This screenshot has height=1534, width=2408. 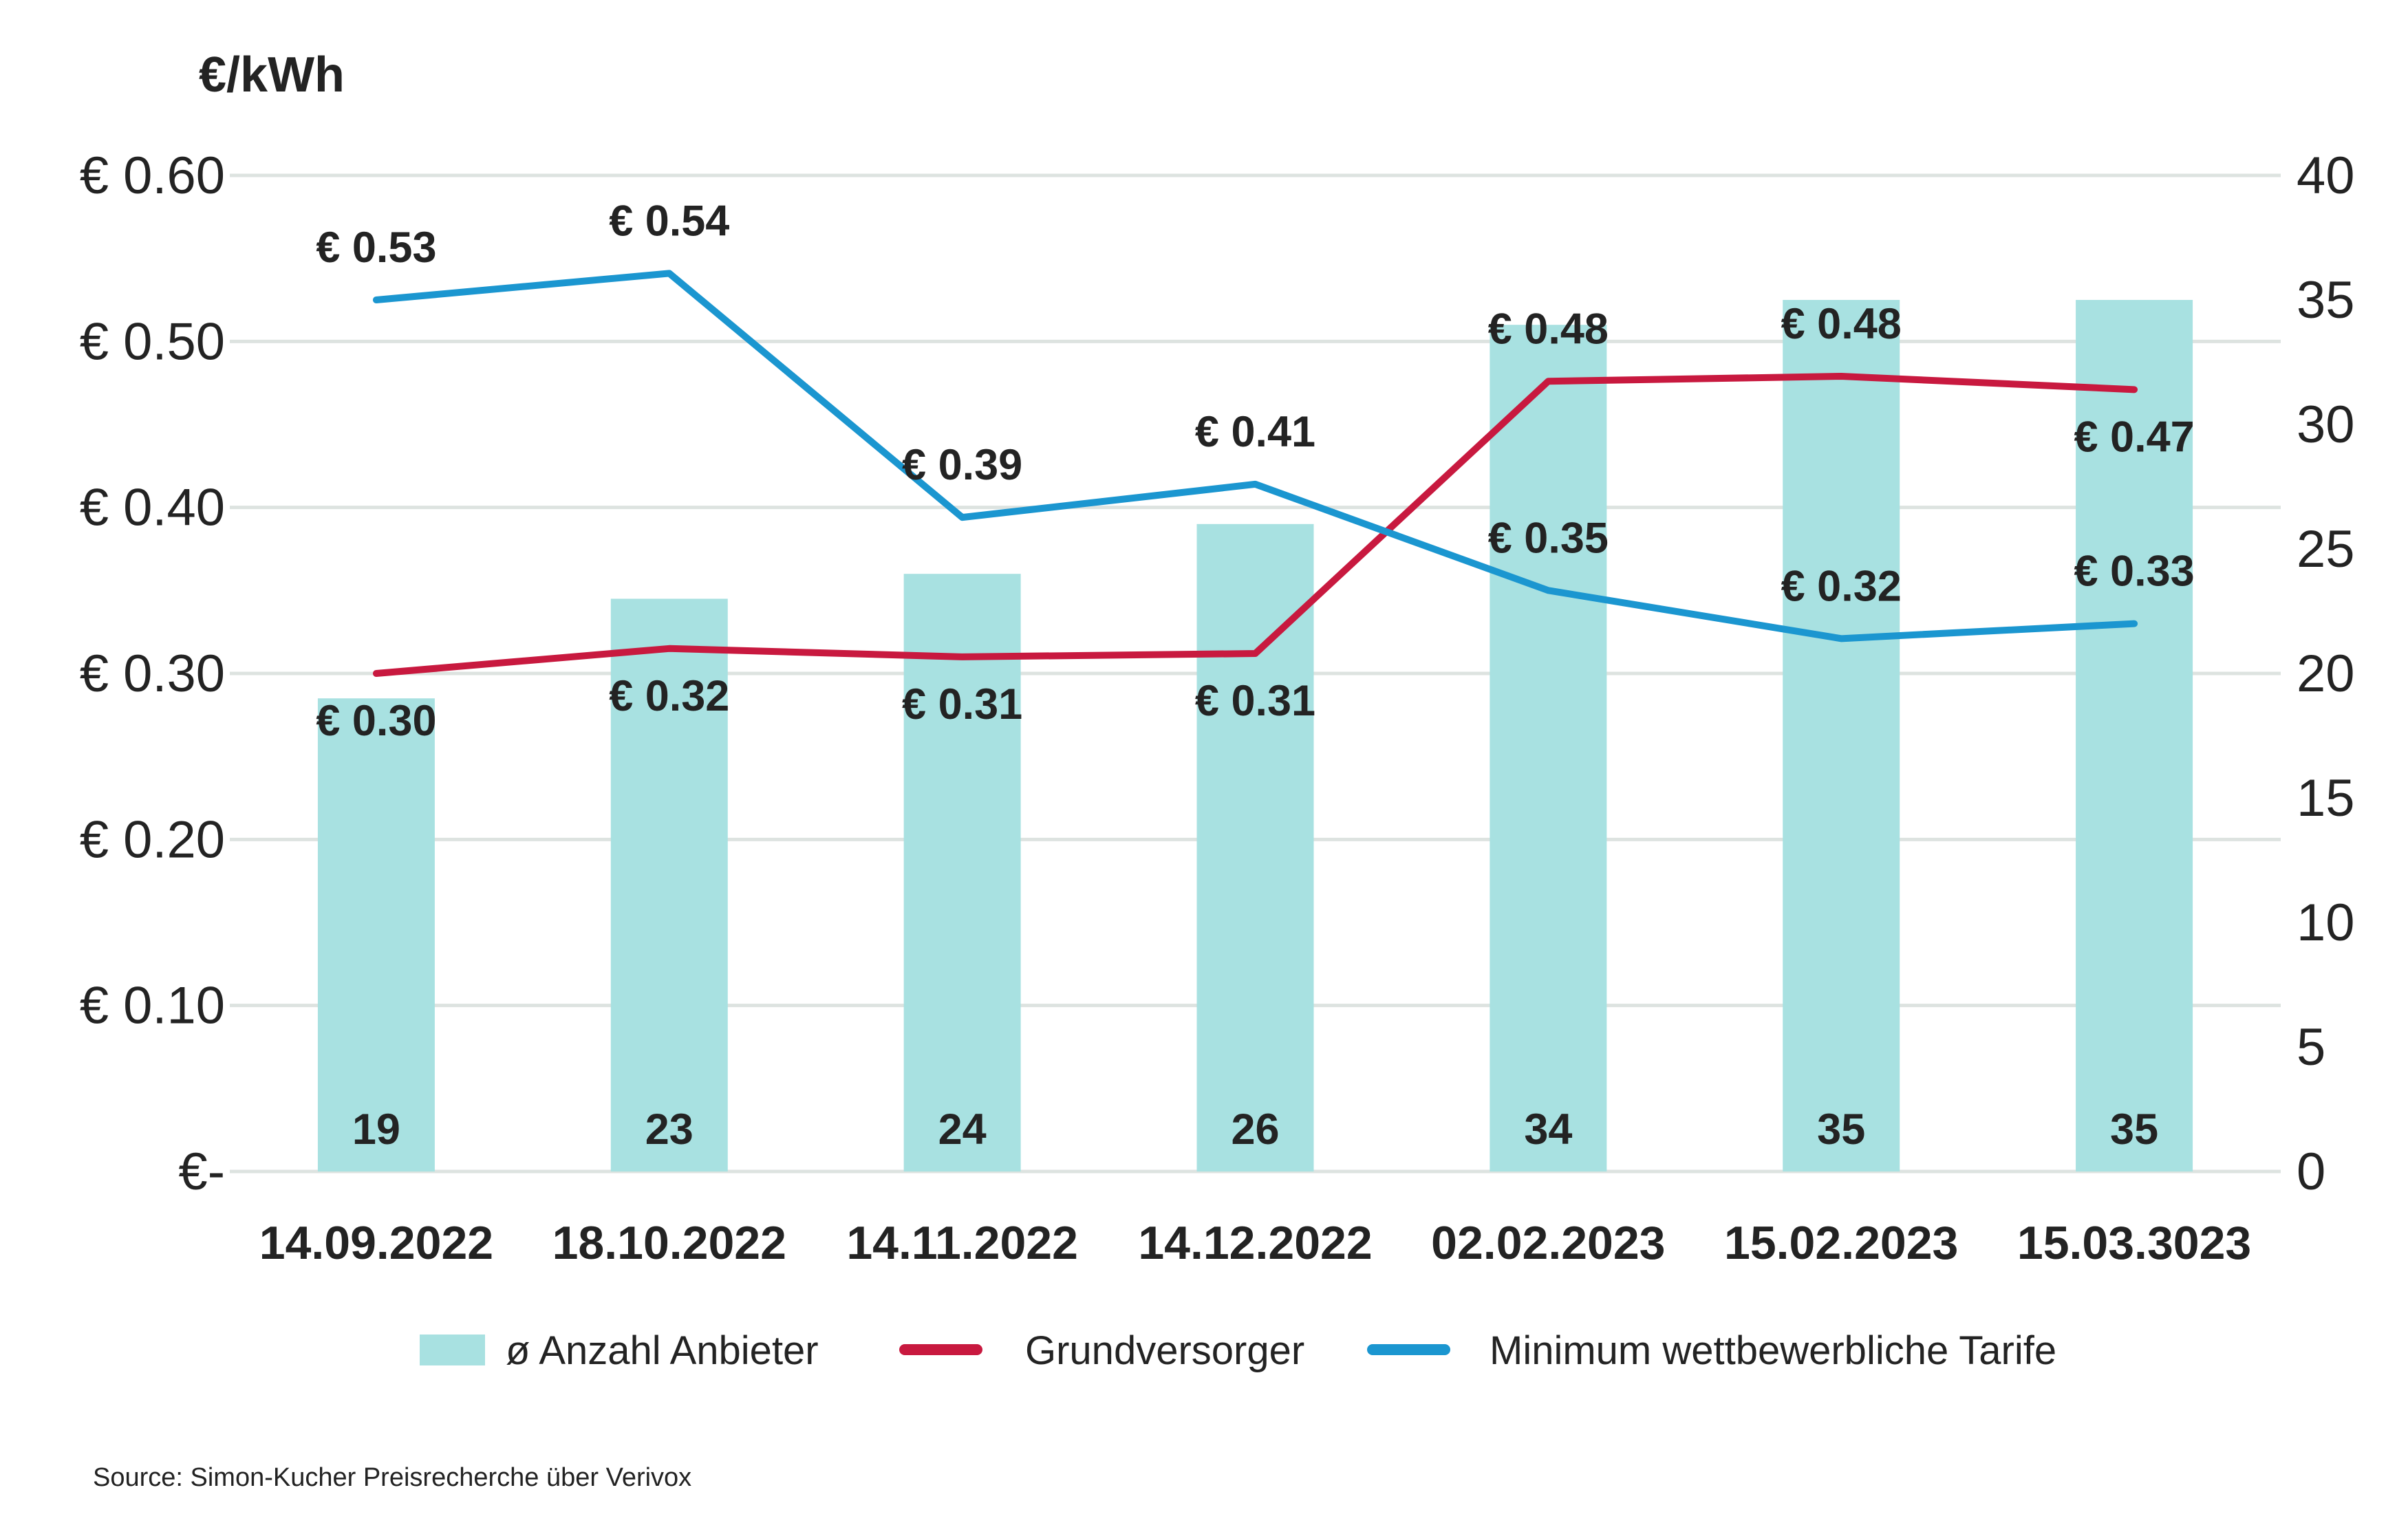 I want to click on y-right-tick-label: 25, so click(x=2326, y=549).